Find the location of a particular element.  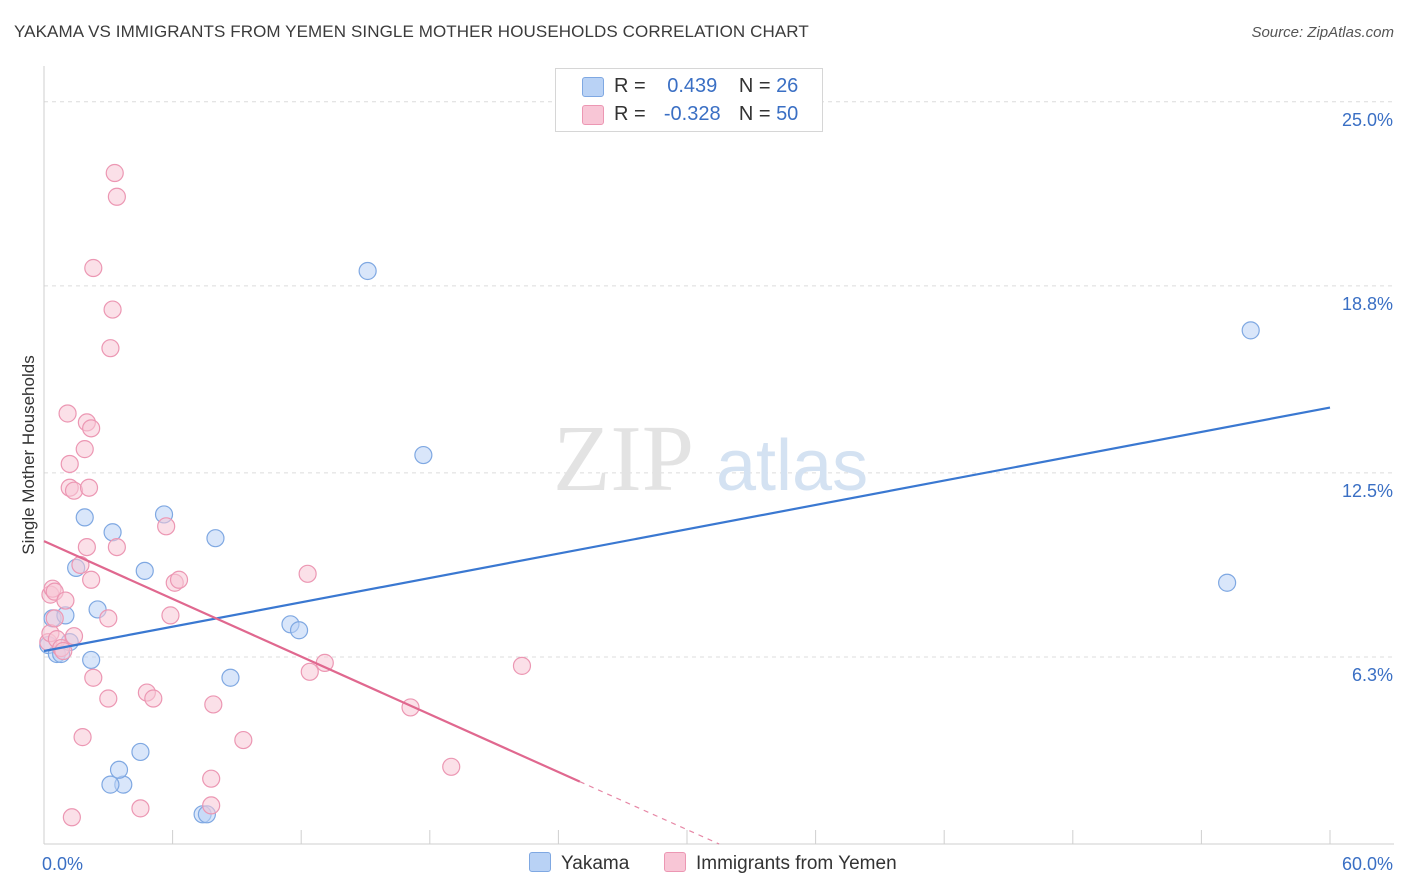

y-tick-label: 6.3% is located at coordinates (1372, 675).